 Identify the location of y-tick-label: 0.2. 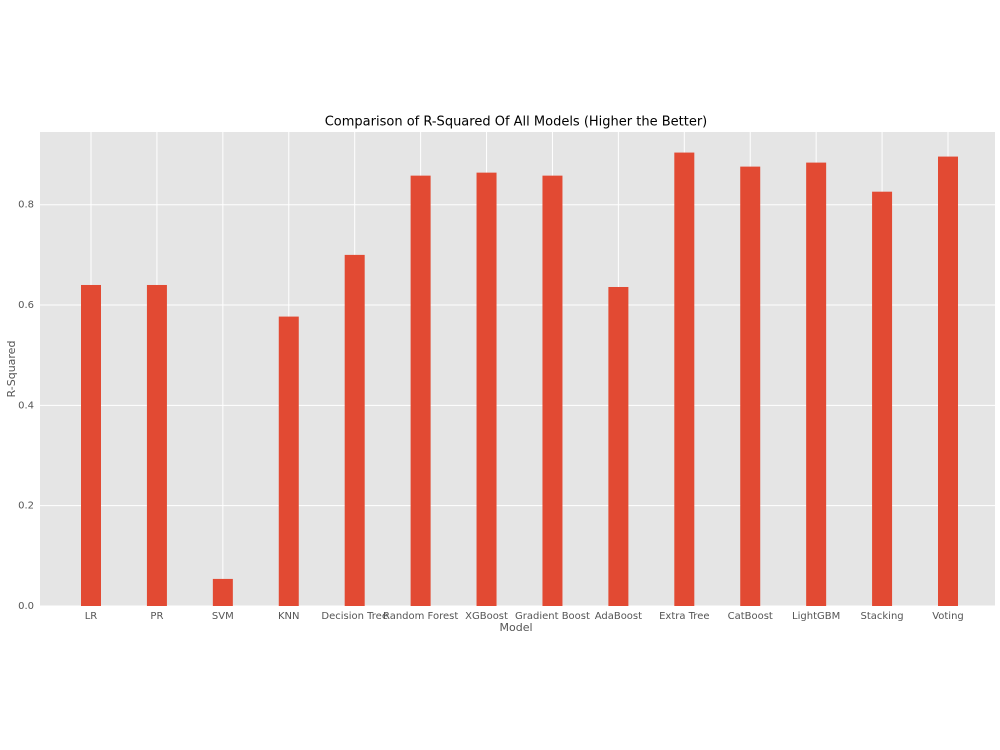
(26, 506).